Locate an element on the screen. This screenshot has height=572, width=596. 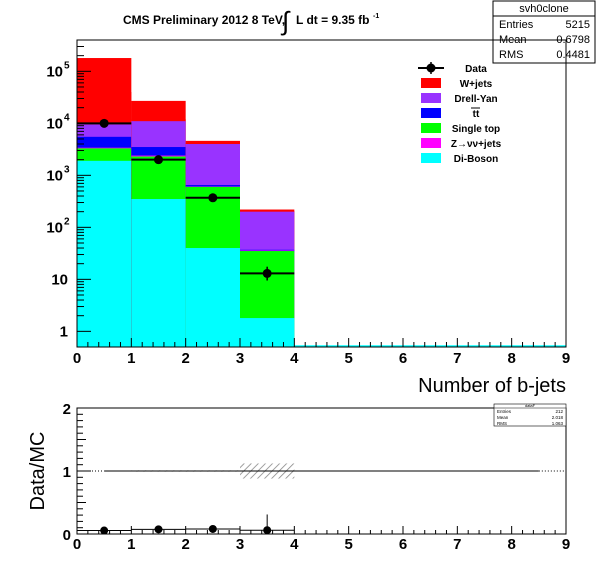
small-stats-rms-value: 1.063 is located at coordinates (558, 423).